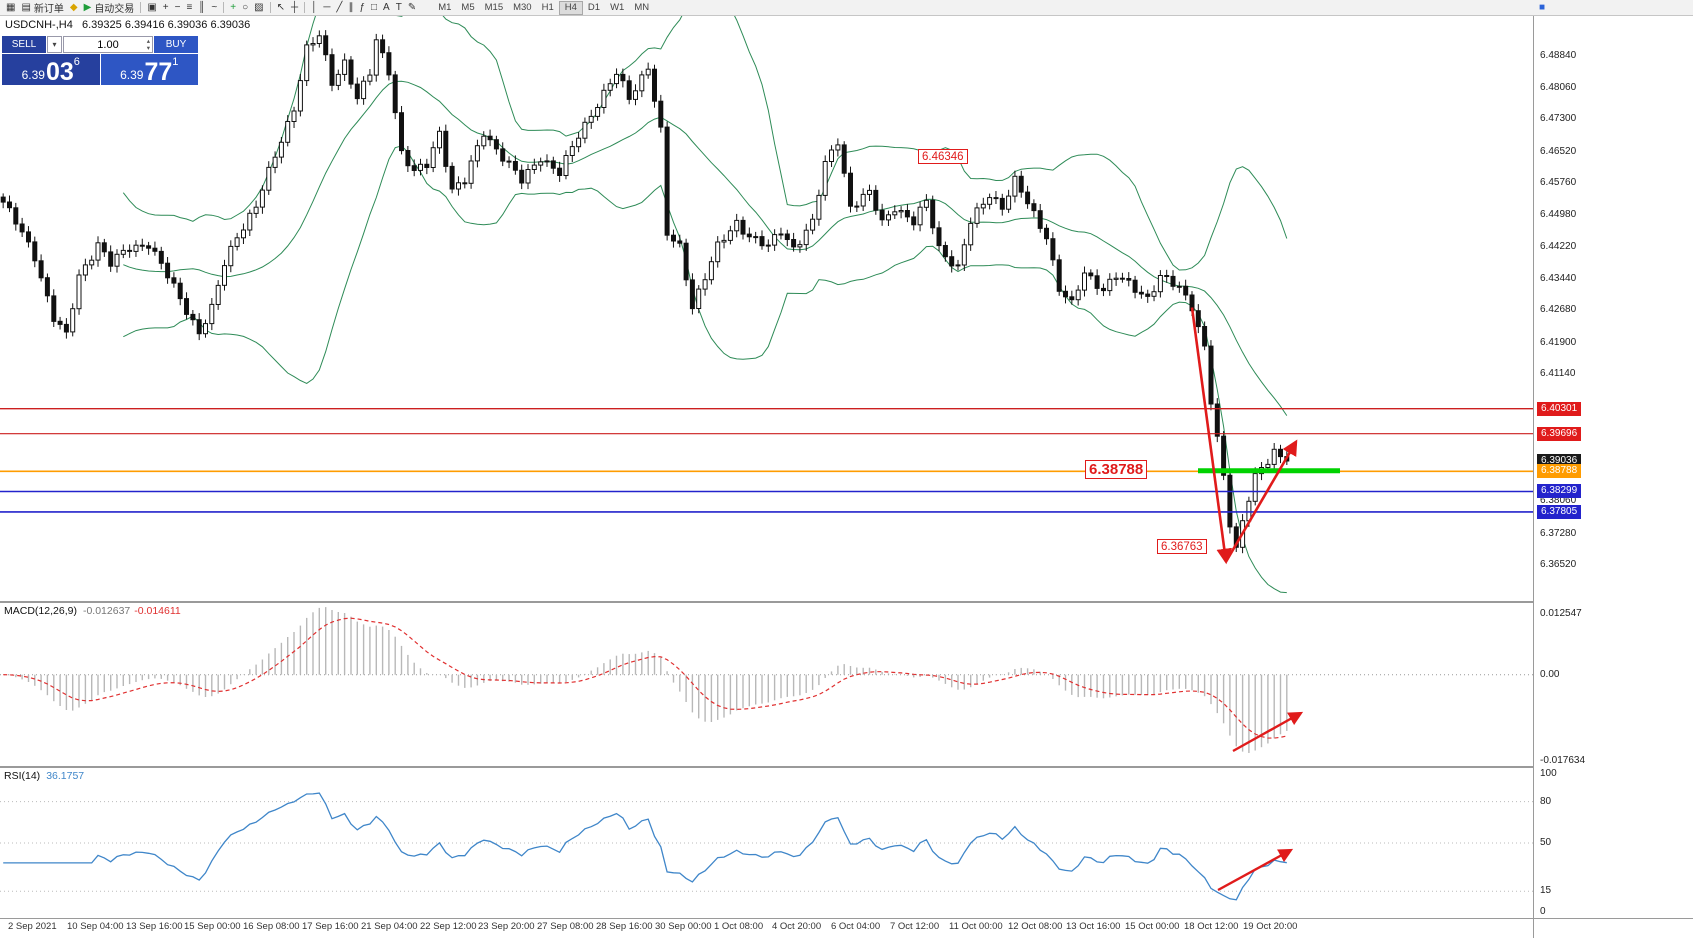 Image resolution: width=1693 pixels, height=938 pixels. Describe the element at coordinates (943, 156) in the screenshot. I see `price-annotation: 6.46346` at that location.